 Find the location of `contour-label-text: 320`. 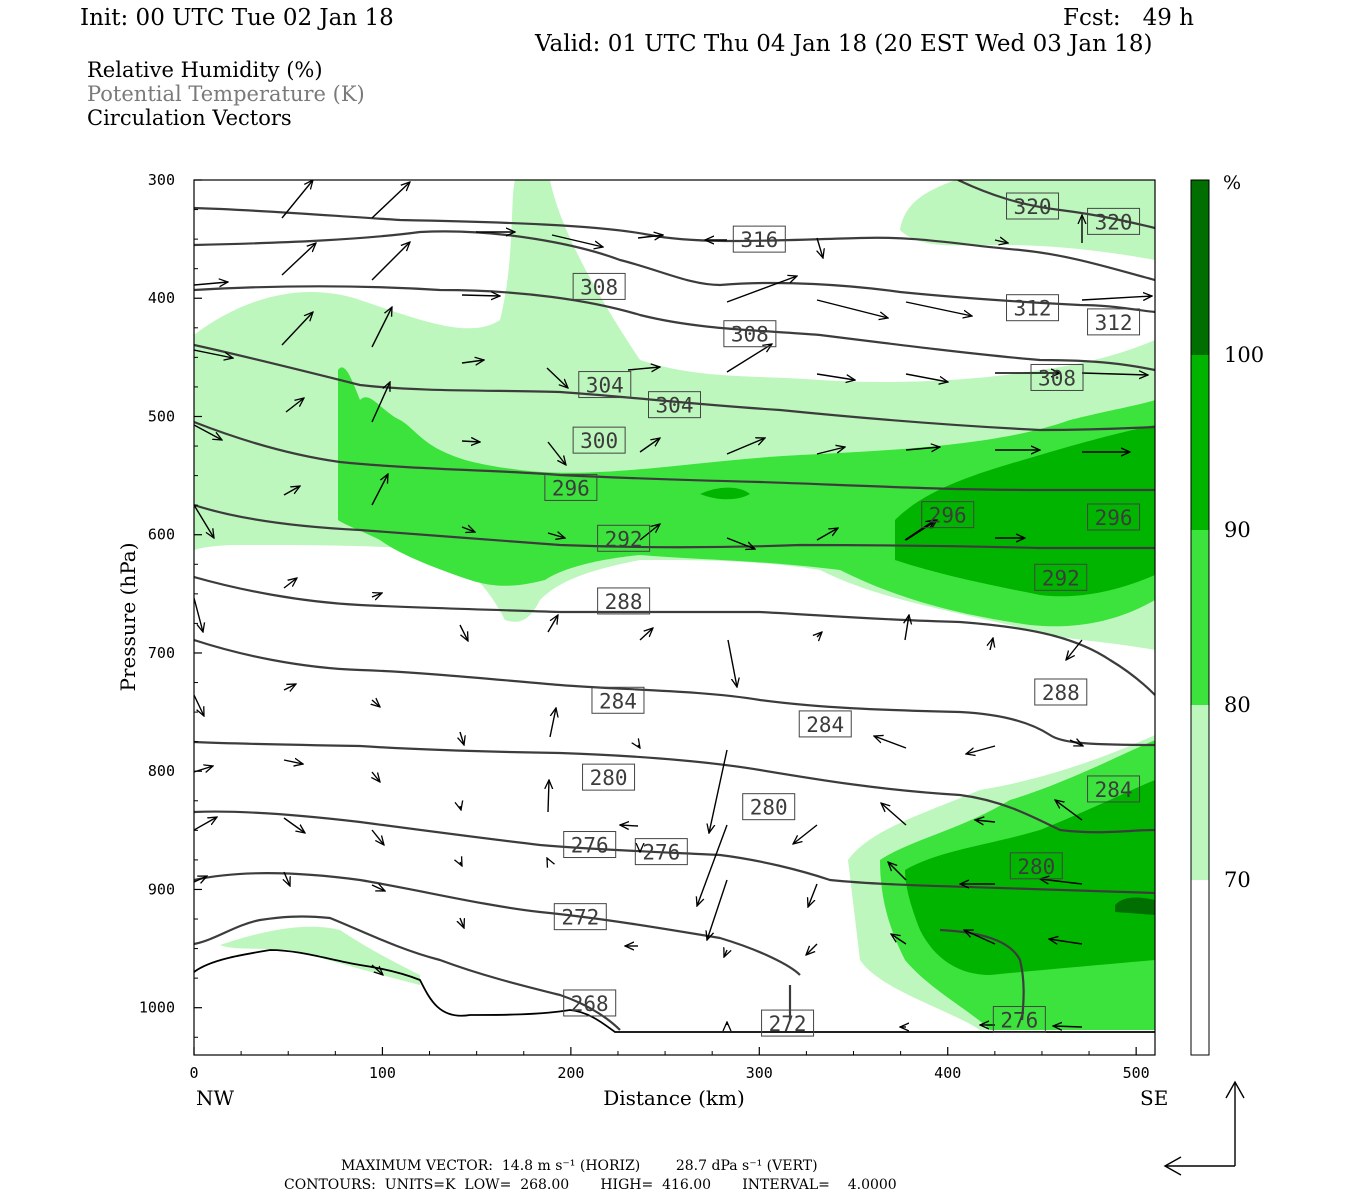

contour-label-text: 320 is located at coordinates (1033, 207).